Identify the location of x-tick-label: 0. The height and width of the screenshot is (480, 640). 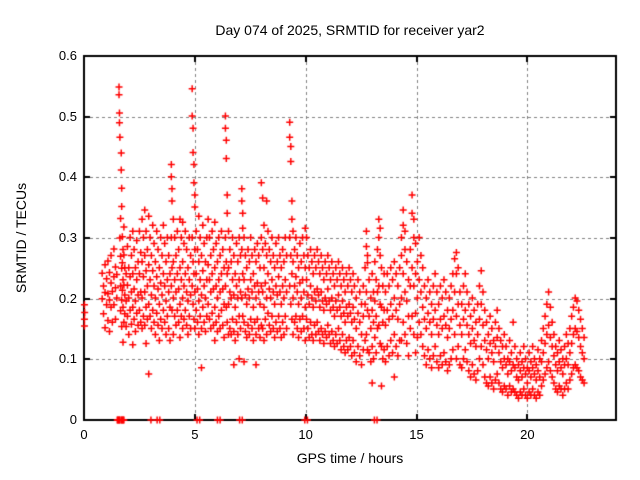
(84, 434).